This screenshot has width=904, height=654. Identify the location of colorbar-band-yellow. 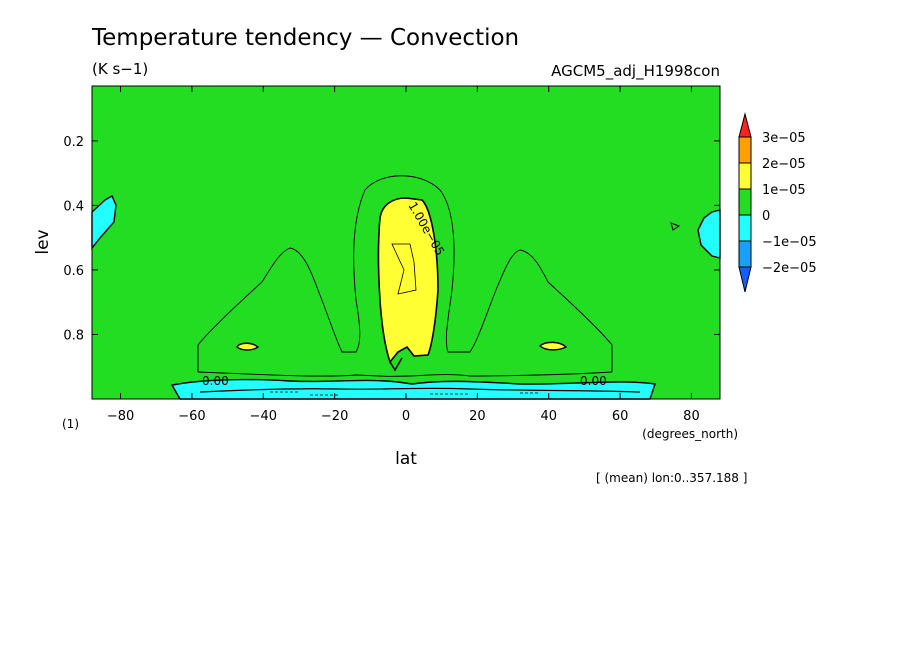
(745, 176).